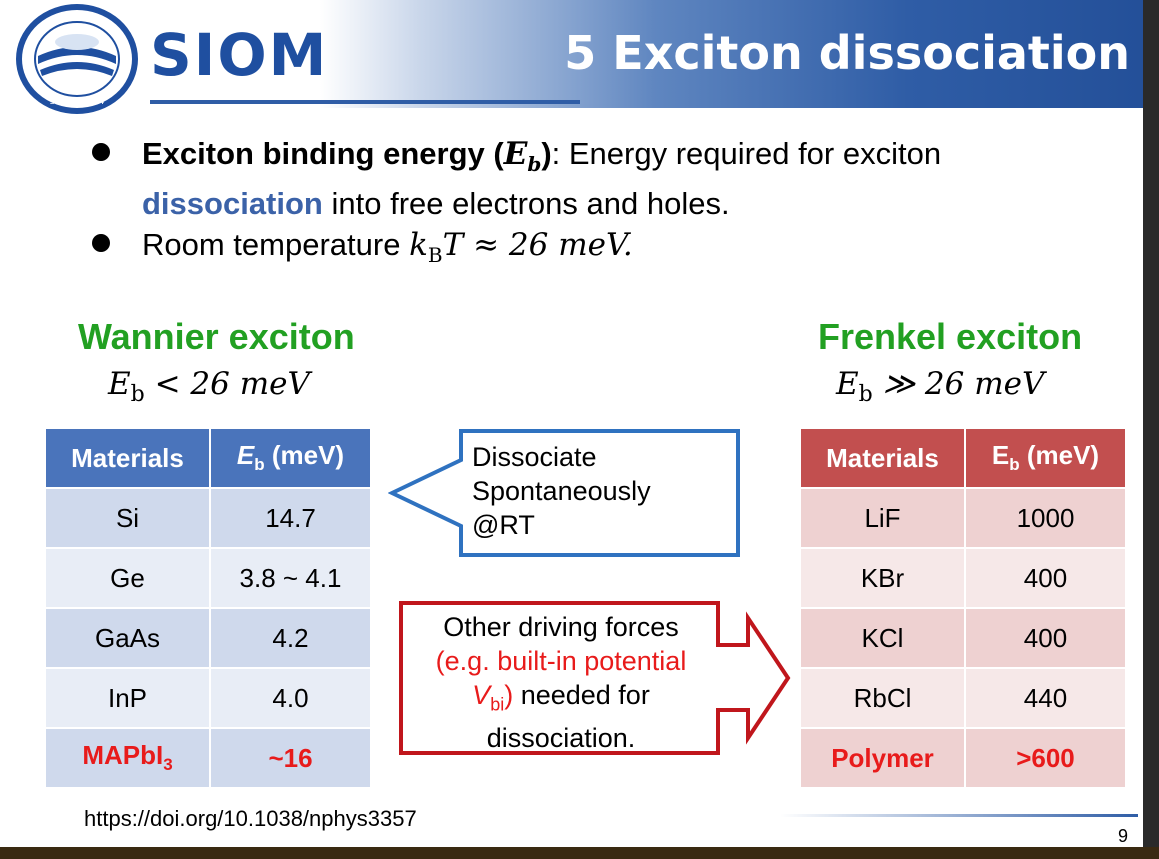 This screenshot has width=1159, height=859. I want to click on left-arrow-callout-shape, so click(564, 493).